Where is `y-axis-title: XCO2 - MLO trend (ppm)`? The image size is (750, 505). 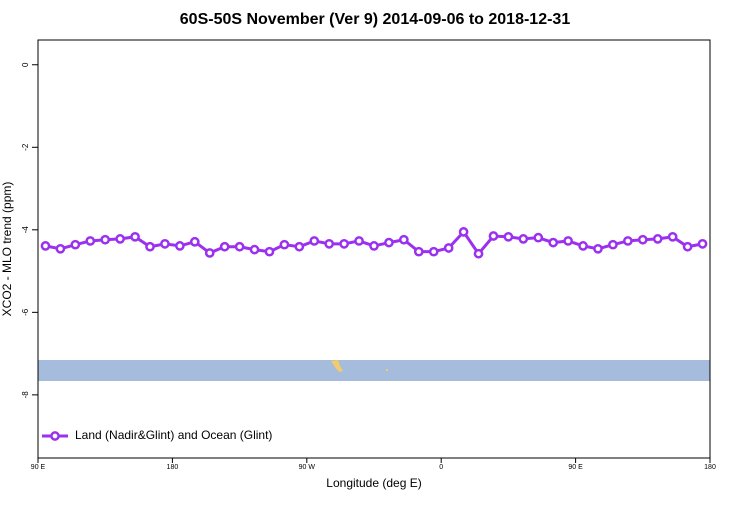 y-axis-title: XCO2 - MLO trend (ppm) is located at coordinates (7, 249).